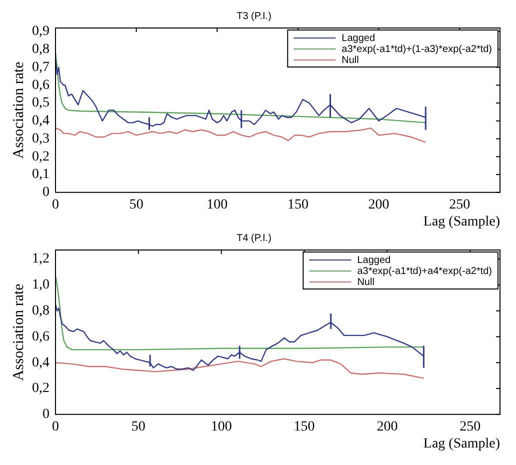  Describe the element at coordinates (41, 285) in the screenshot. I see `y-tick-label: 1,0` at that location.